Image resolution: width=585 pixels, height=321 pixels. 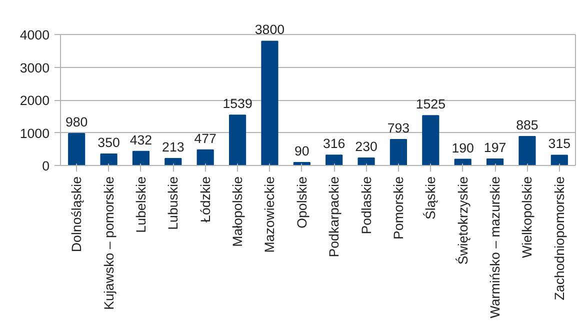 What do you see at coordinates (366, 146) in the screenshot?
I see `data-label: 230` at bounding box center [366, 146].